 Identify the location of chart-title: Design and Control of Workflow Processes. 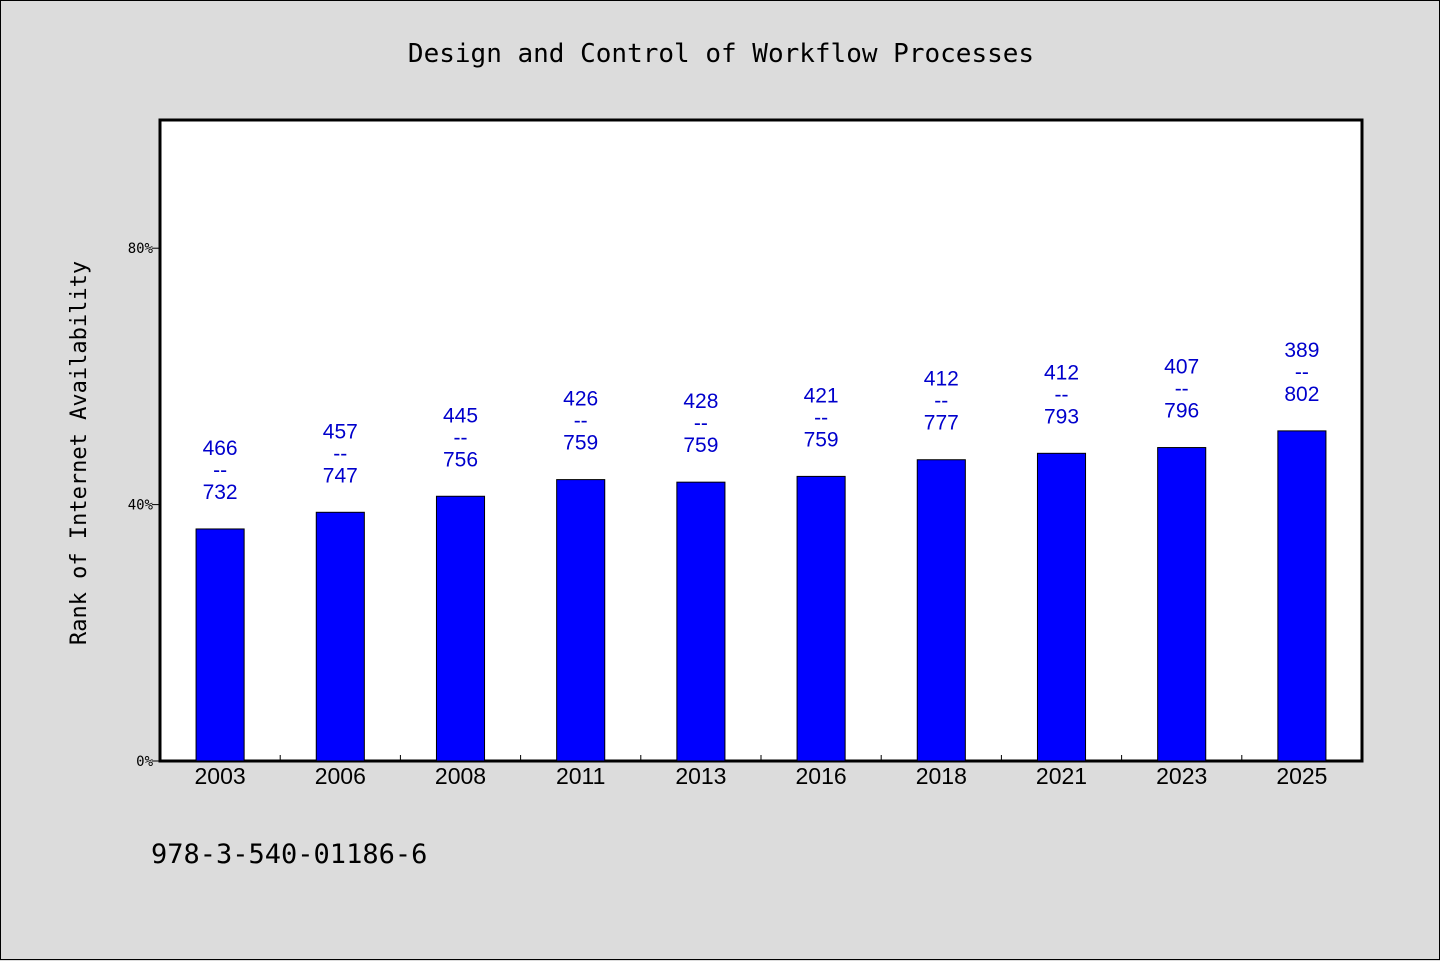
(721, 54).